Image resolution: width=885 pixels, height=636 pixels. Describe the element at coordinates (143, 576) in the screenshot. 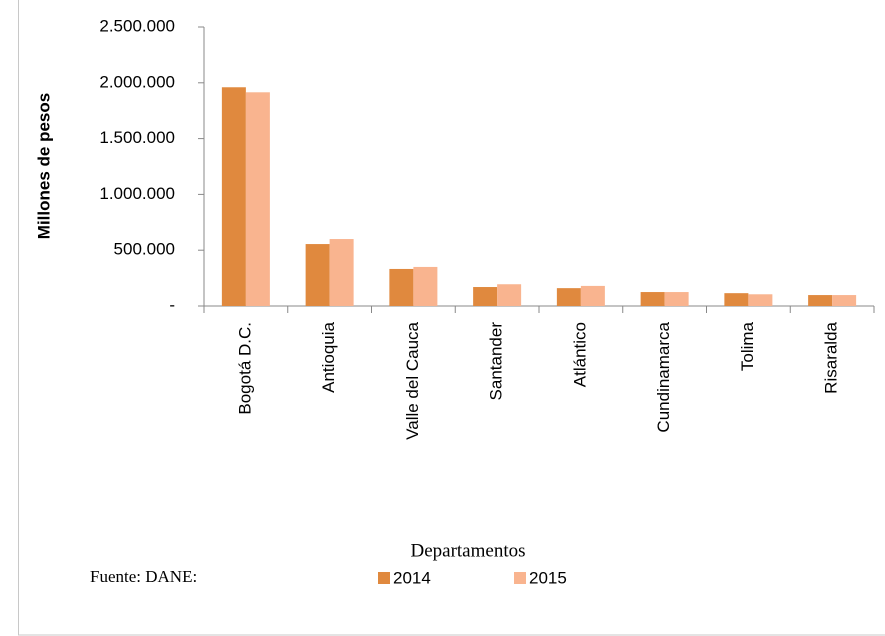

I see `source-note: Fuente: DANE:` at that location.